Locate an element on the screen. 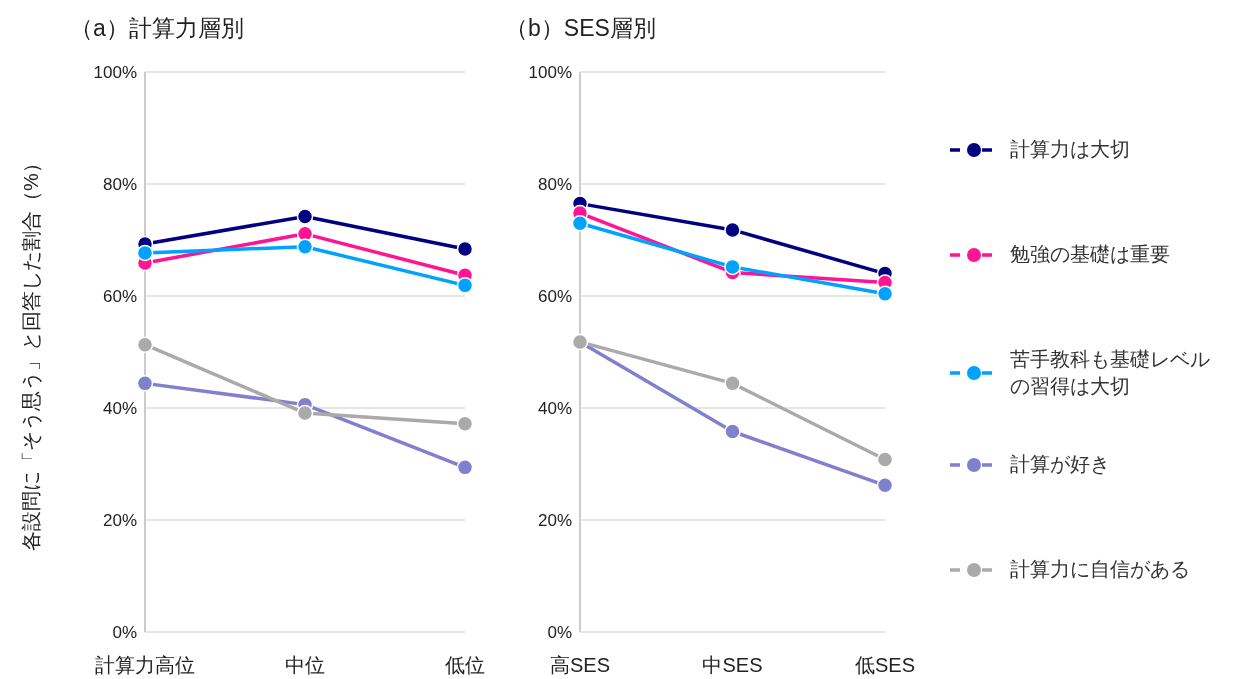 The width and height of the screenshot is (1235, 679). legend-label: 計算力に自信がある is located at coordinates (1100, 569).